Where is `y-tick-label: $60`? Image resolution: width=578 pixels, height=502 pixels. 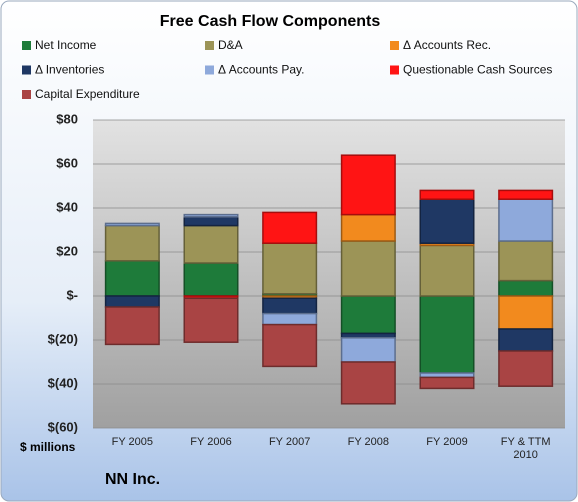 y-tick-label: $60 is located at coordinates (67, 162).